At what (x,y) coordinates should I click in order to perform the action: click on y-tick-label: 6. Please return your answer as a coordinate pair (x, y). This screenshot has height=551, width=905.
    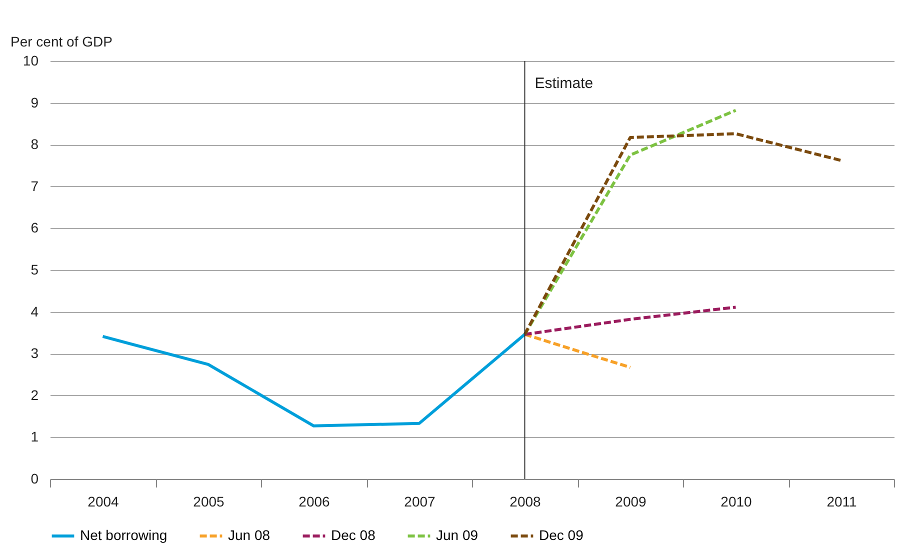
    Looking at the image, I should click on (34, 228).